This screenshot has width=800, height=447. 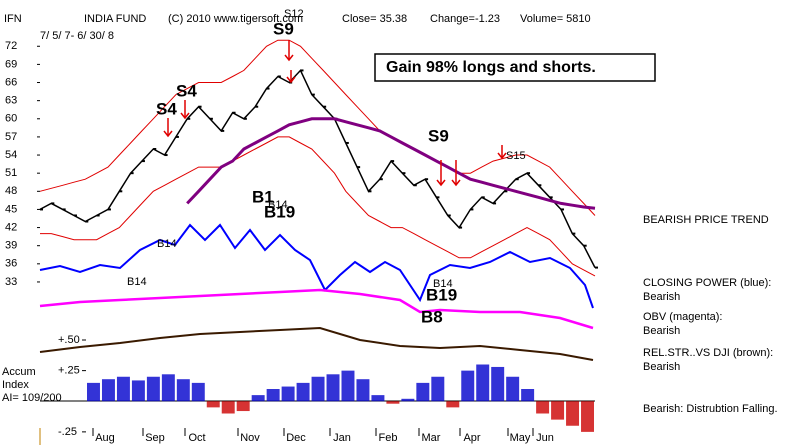 What do you see at coordinates (11, 191) in the screenshot?
I see `y-tick-label: 48` at bounding box center [11, 191].